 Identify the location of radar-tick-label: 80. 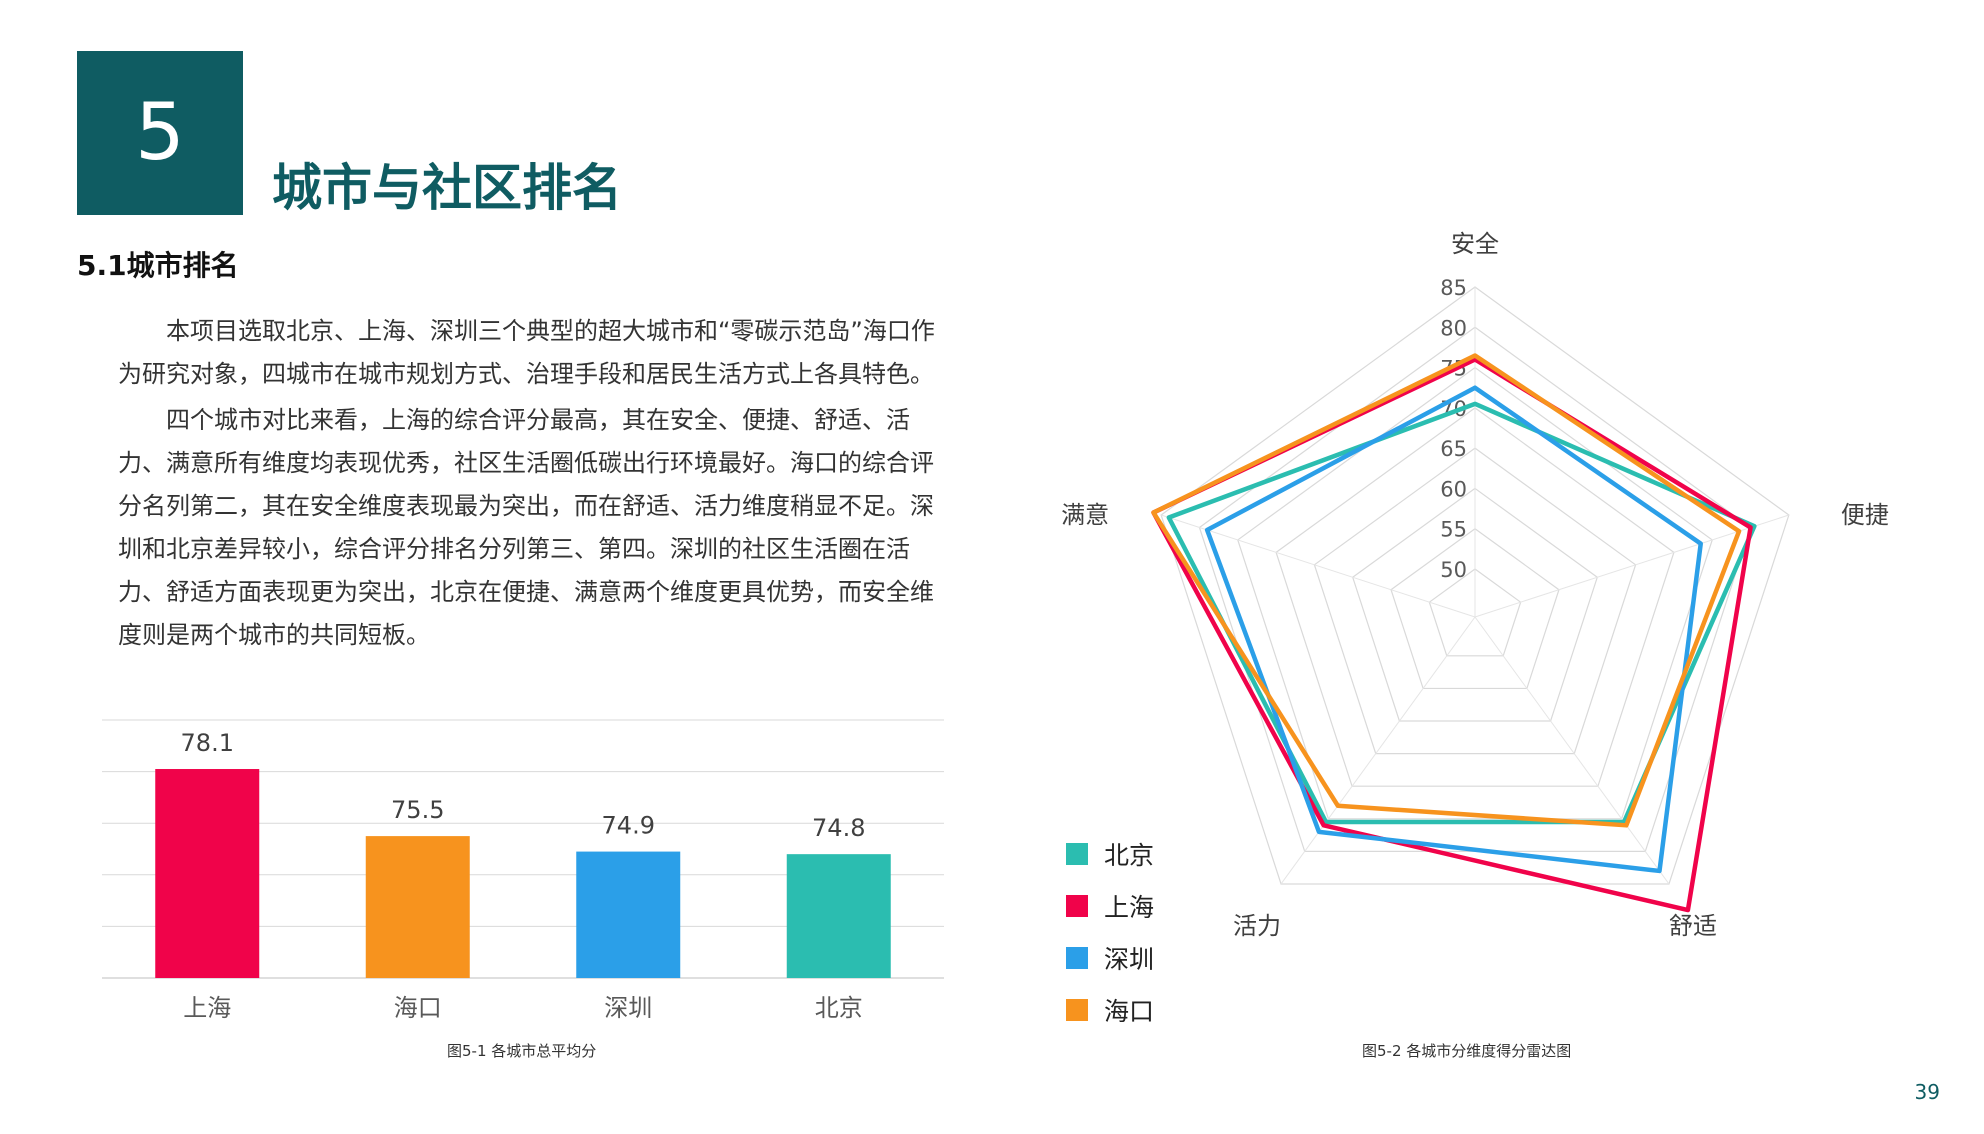
(1453, 328).